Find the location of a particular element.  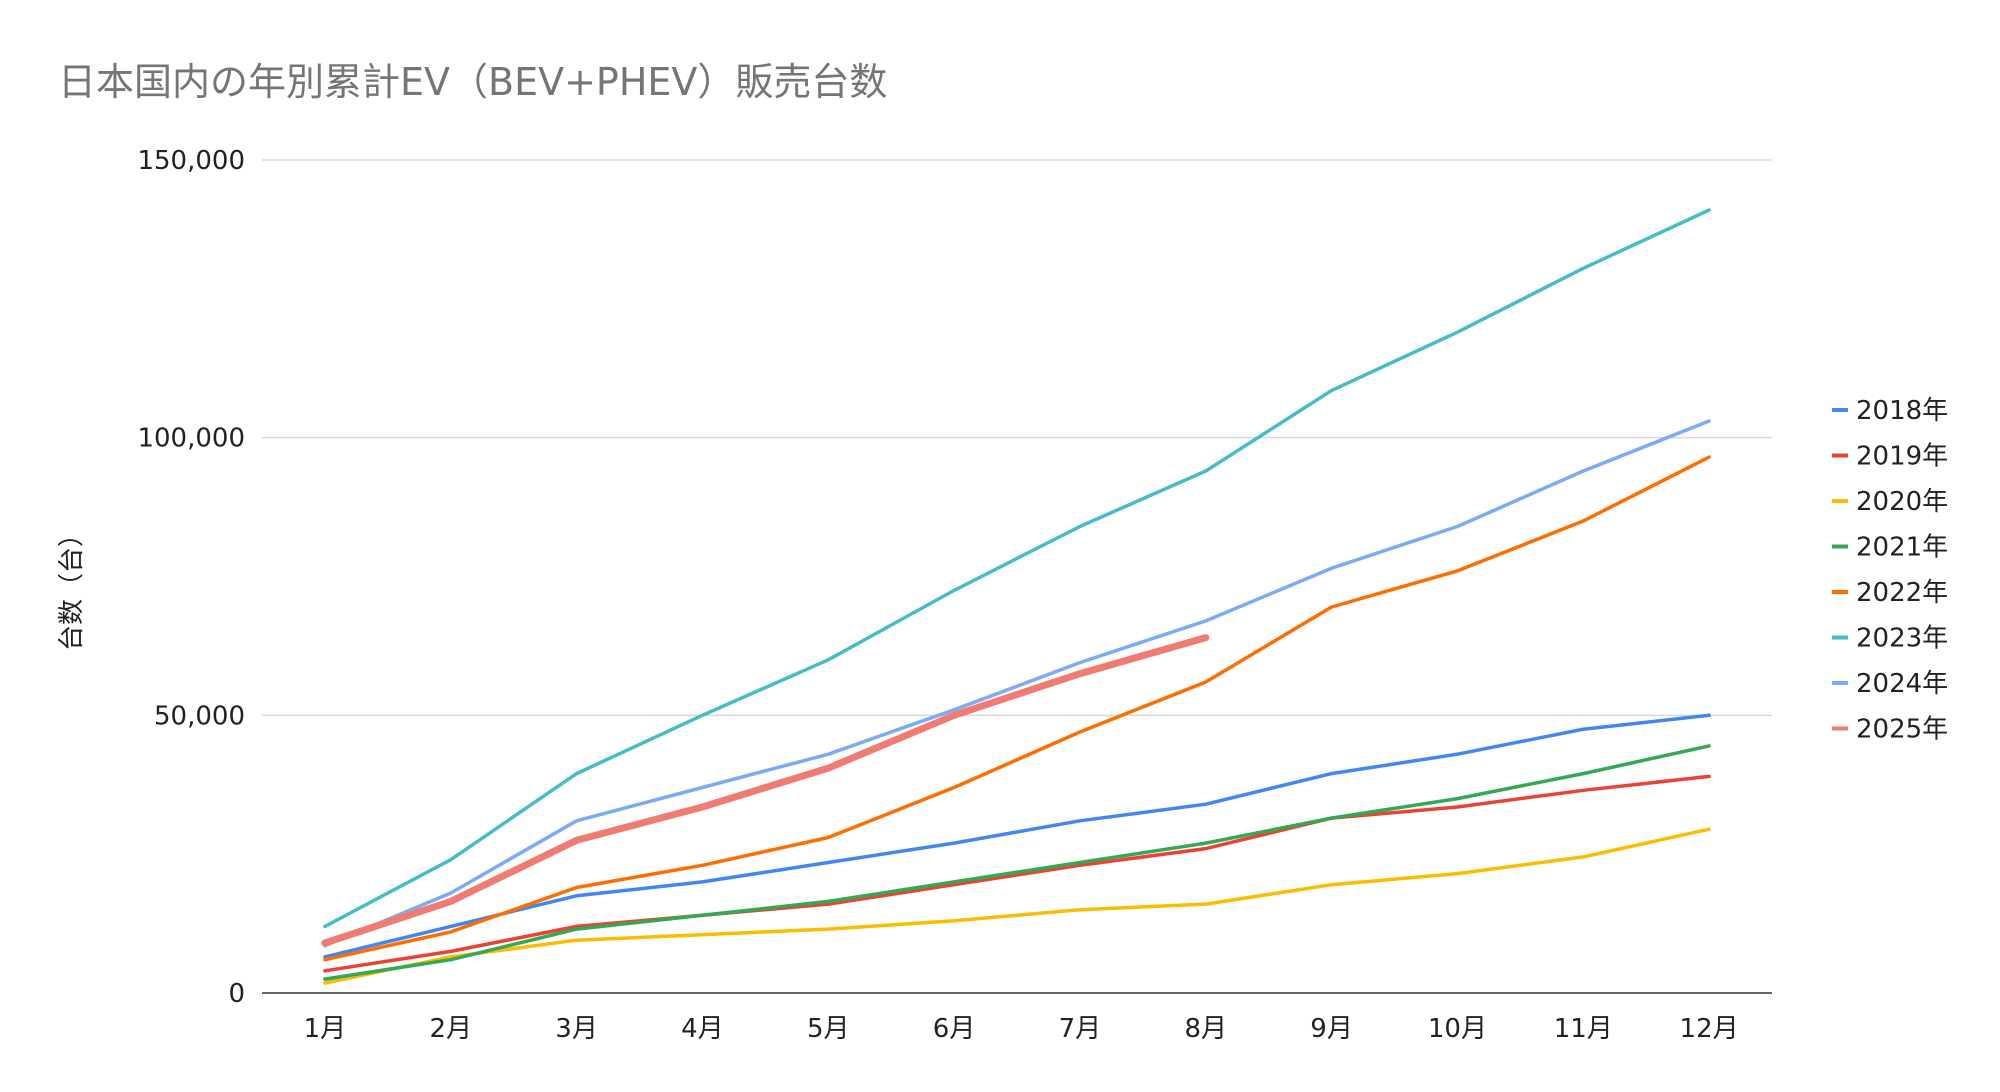

legend-label: 2020年 is located at coordinates (1902, 502).